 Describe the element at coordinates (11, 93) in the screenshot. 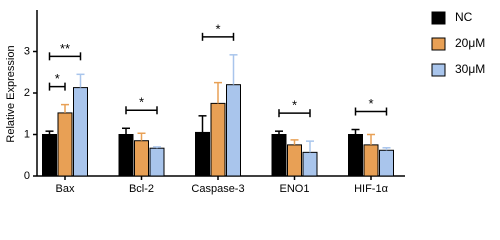

I see `y-axis-label: Relative Expression` at that location.